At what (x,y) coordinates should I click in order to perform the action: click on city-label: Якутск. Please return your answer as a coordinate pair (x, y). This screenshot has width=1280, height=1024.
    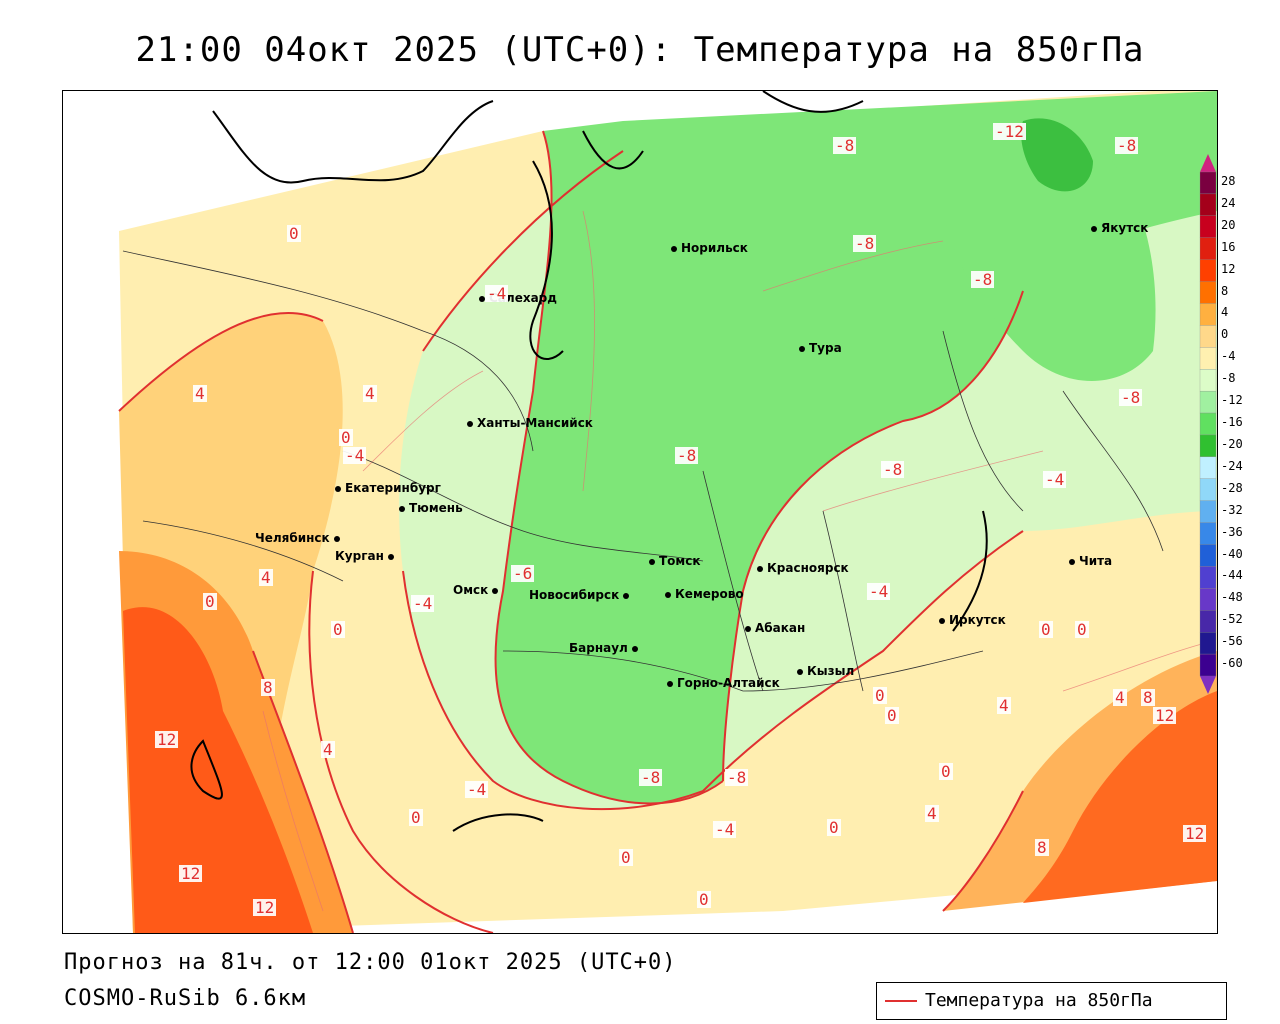
    Looking at the image, I should click on (1125, 228).